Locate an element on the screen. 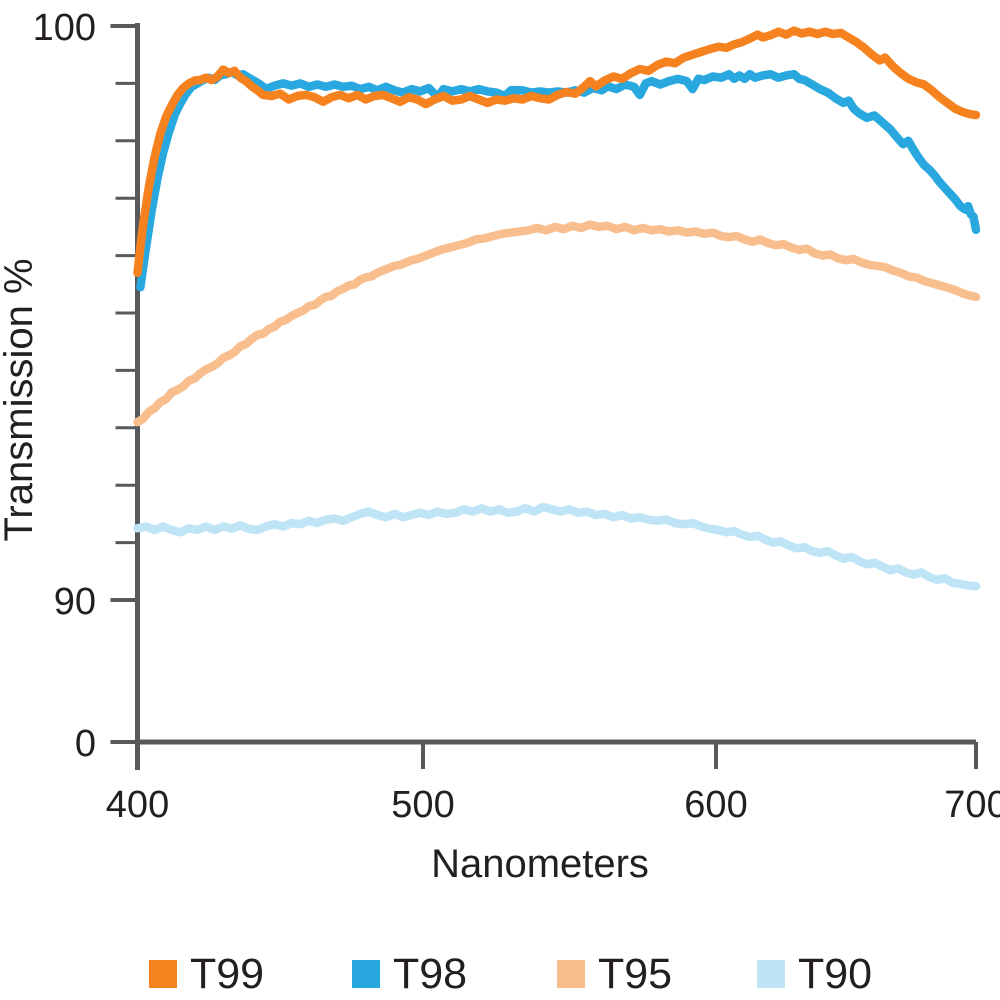 The image size is (1000, 1000). series-line-t90 is located at coordinates (557, 546).